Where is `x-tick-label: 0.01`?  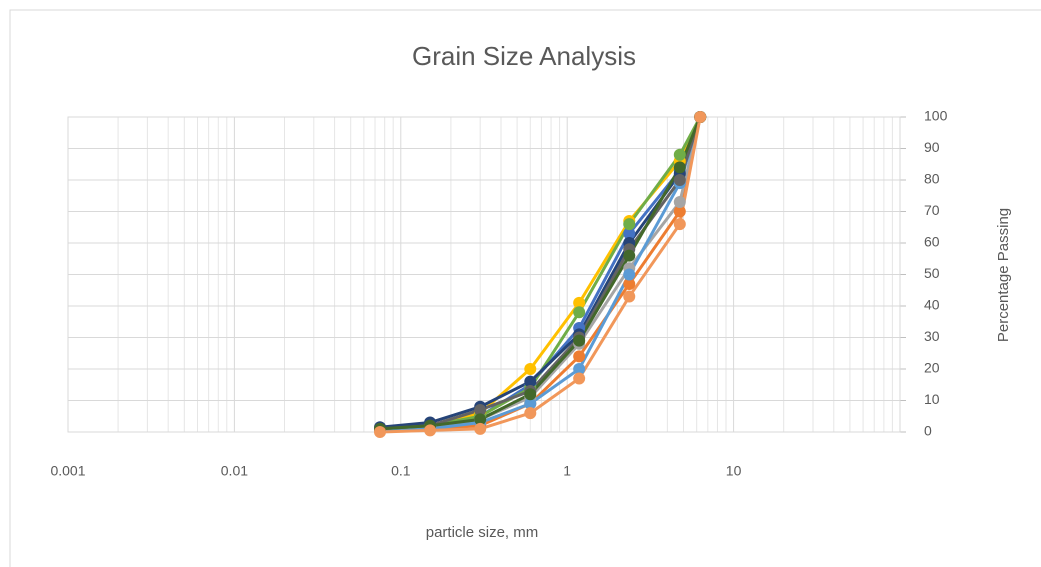 x-tick-label: 0.01 is located at coordinates (234, 471).